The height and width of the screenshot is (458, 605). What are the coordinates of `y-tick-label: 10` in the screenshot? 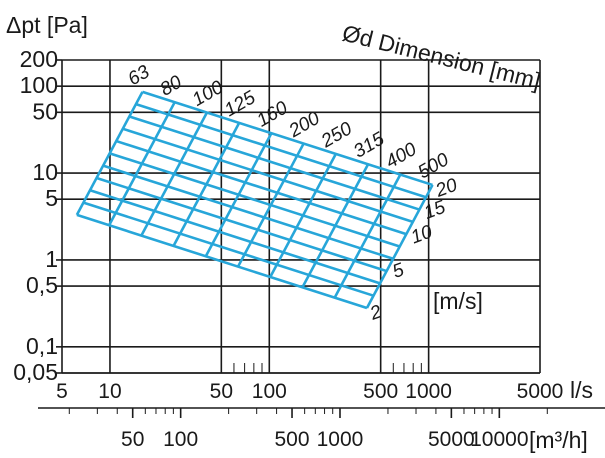 It's located at (45, 172).